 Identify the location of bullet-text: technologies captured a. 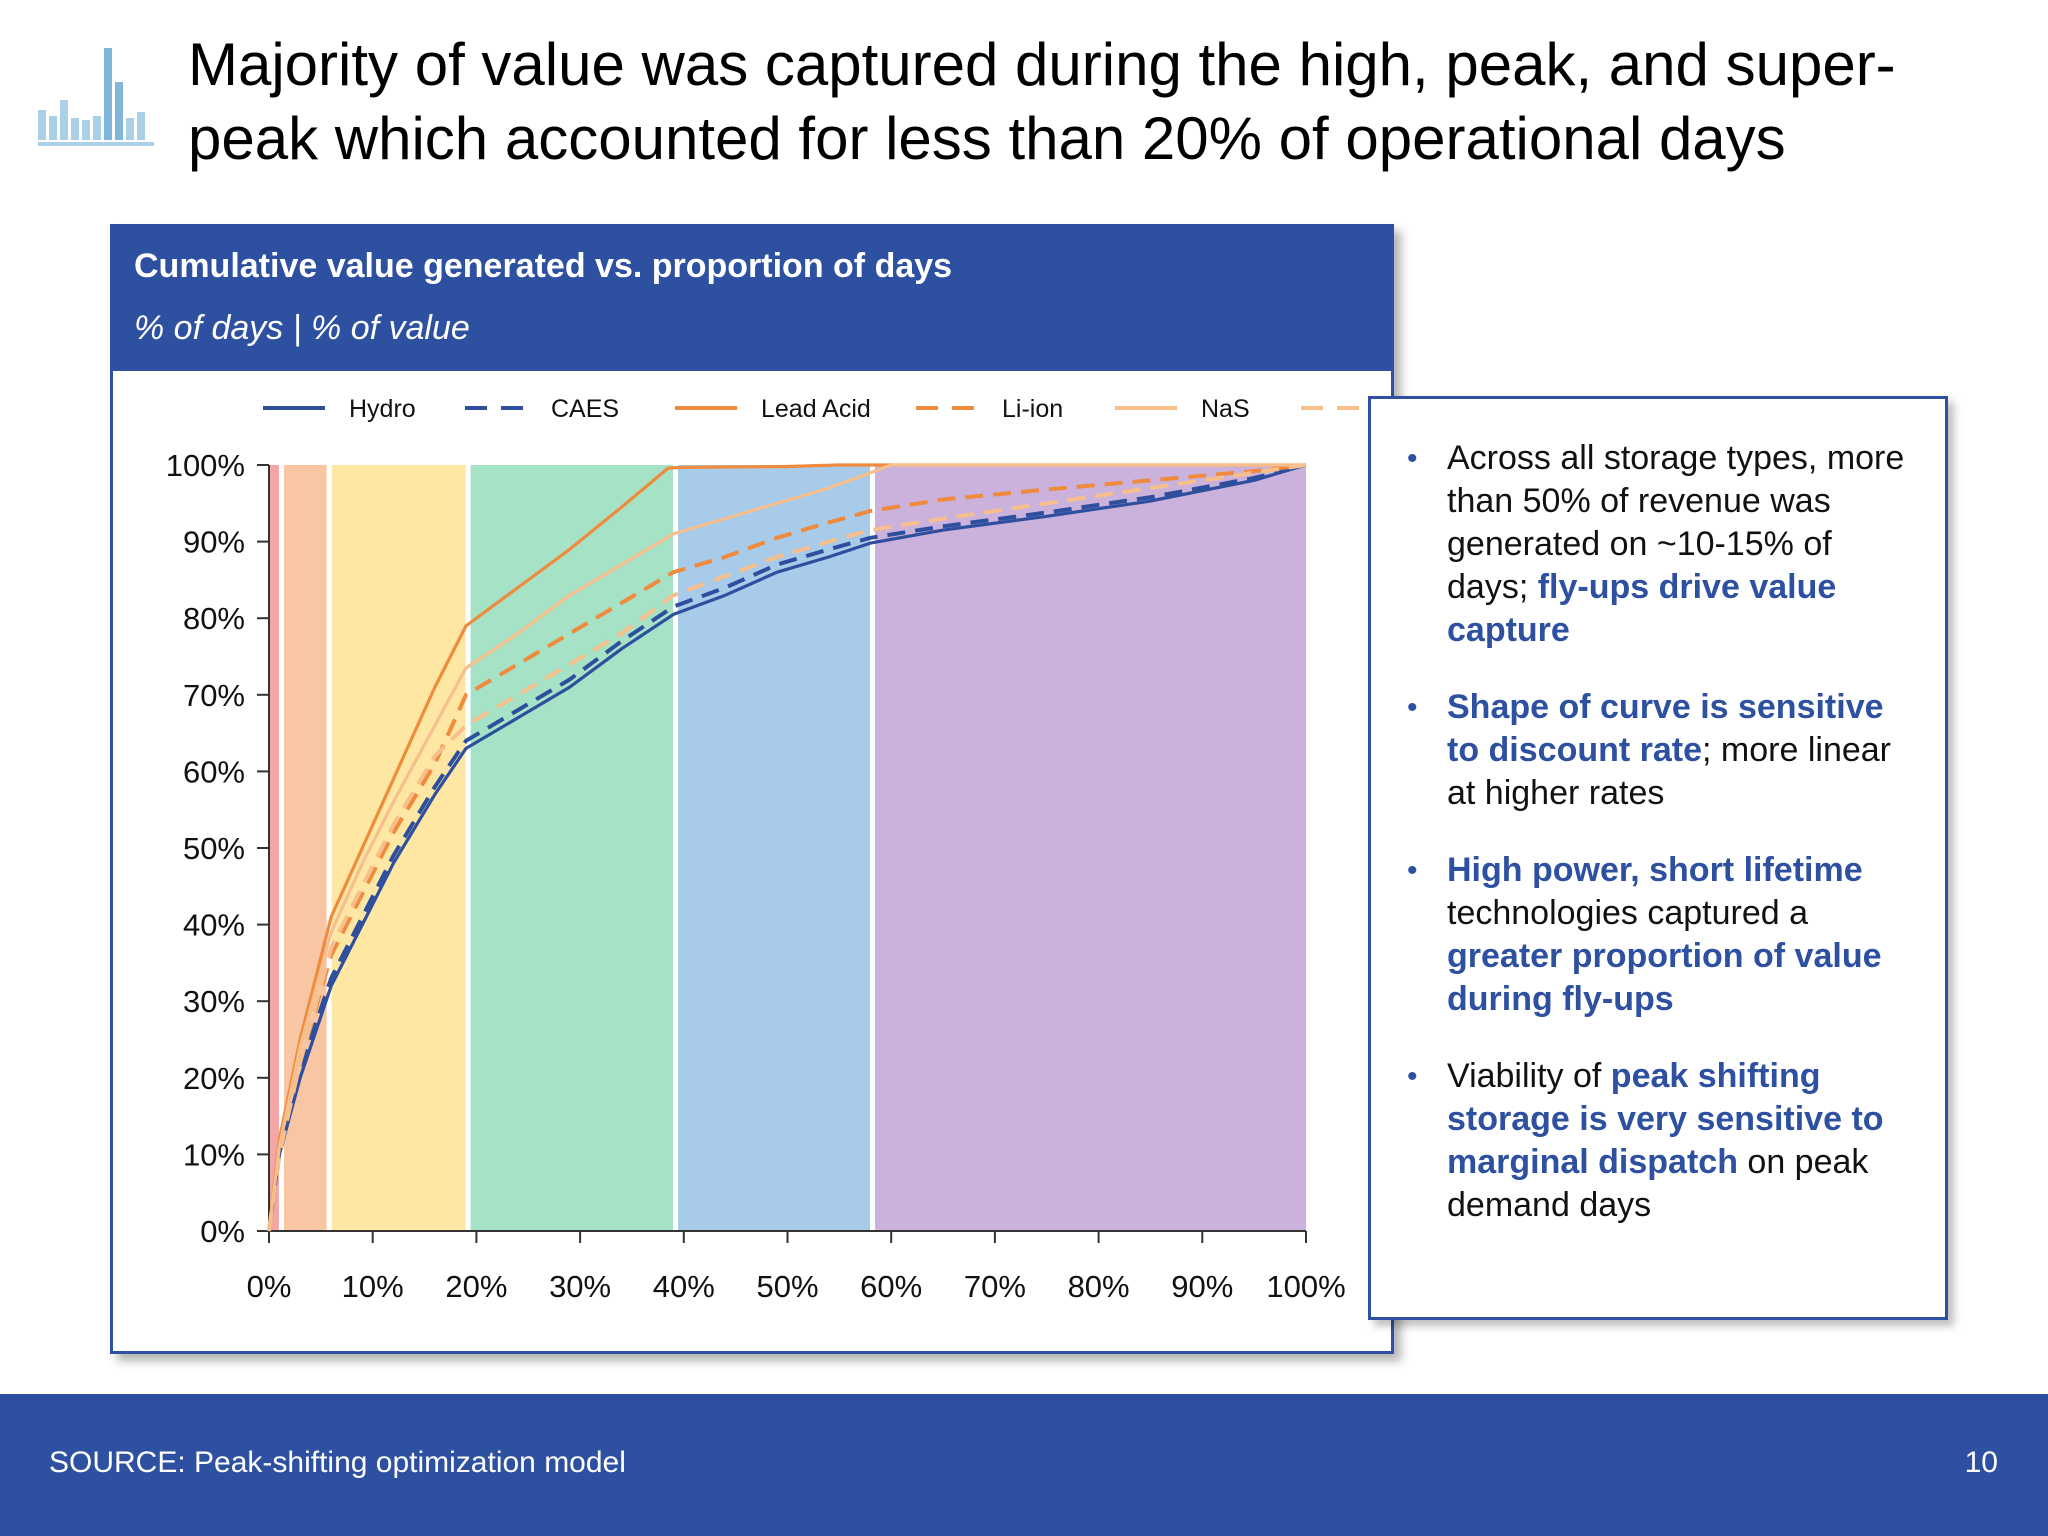
(1628, 913).